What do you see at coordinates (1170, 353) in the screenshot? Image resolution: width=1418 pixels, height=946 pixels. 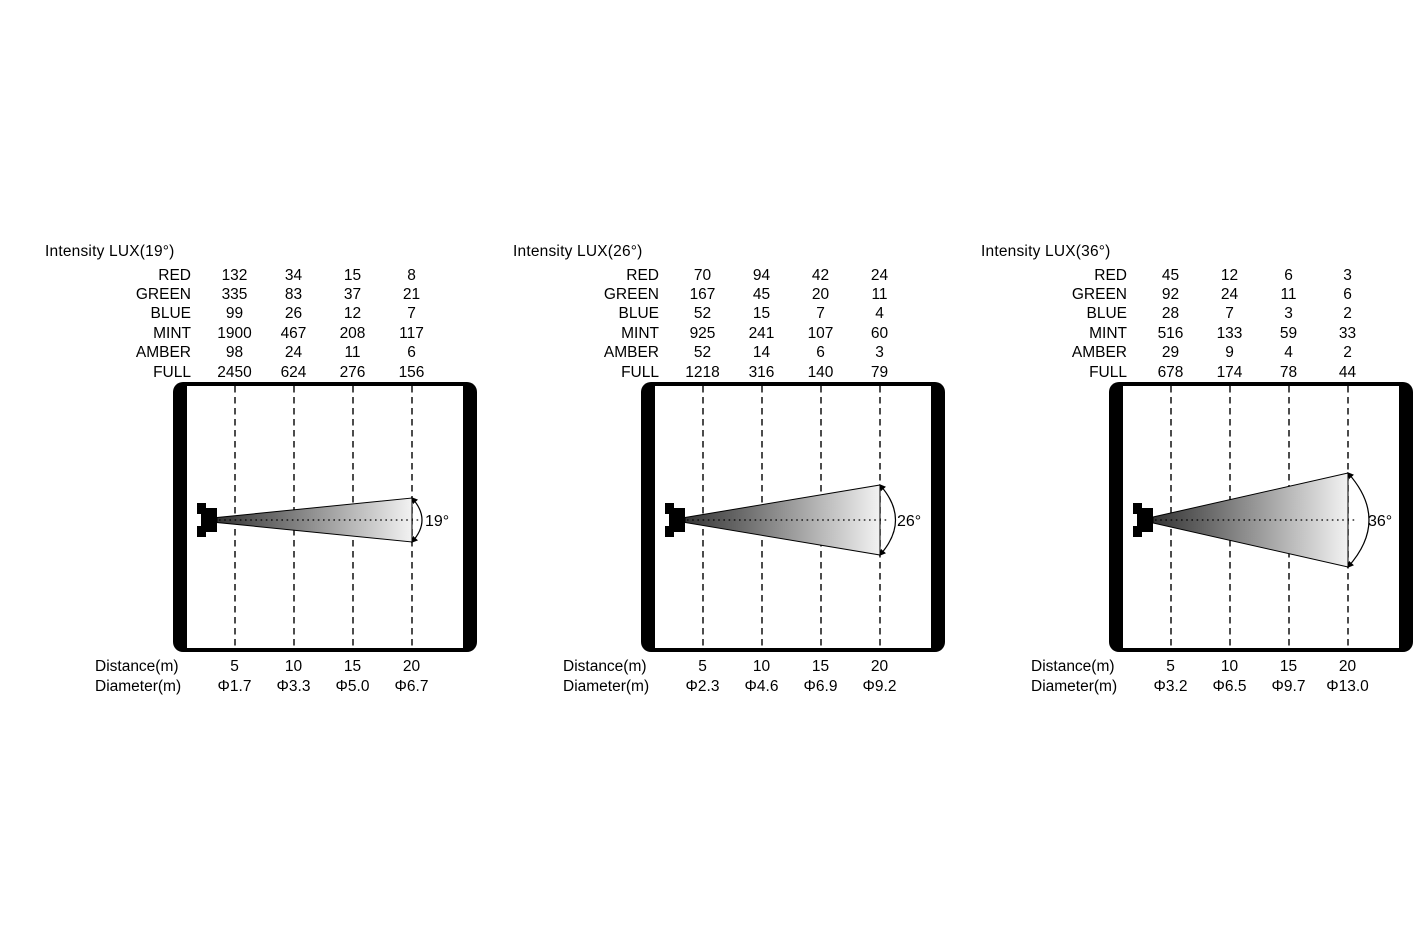 I see `lux-value: 29` at bounding box center [1170, 353].